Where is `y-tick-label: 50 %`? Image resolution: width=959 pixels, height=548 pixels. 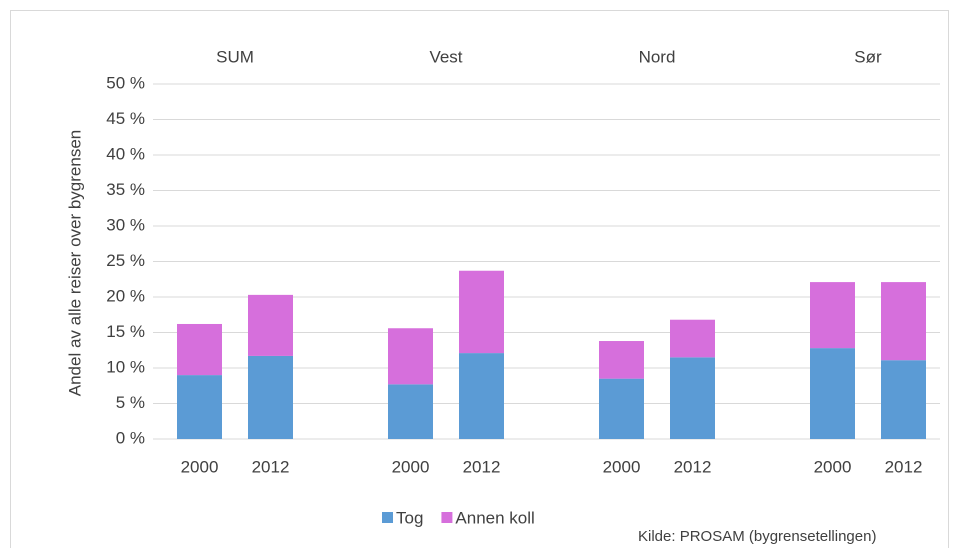
y-tick-label: 50 % is located at coordinates (125, 82).